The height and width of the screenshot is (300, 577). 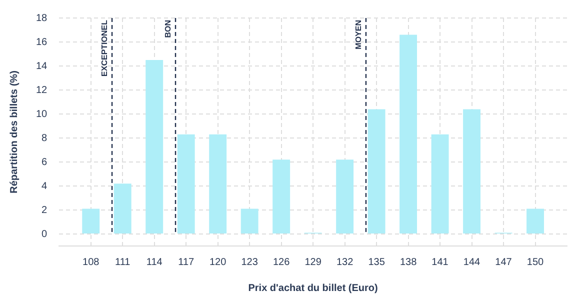 What do you see at coordinates (91, 262) in the screenshot?
I see `x-tick-label: 108` at bounding box center [91, 262].